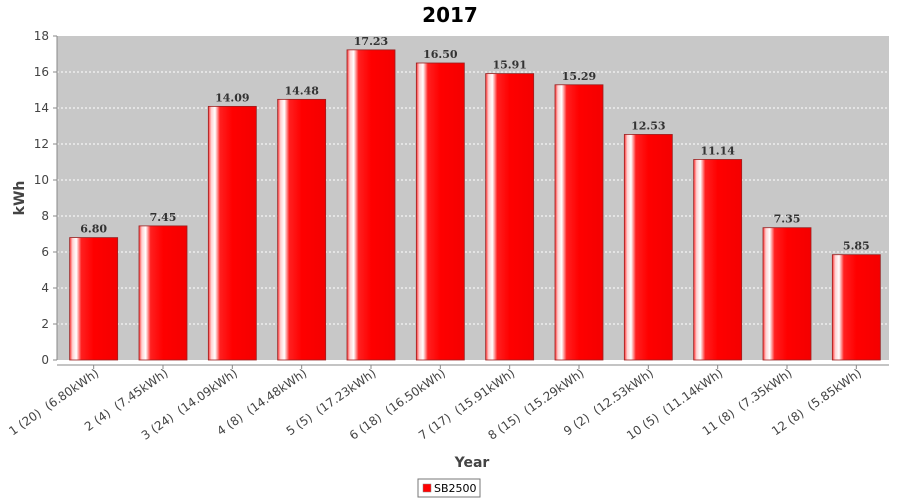 The width and height of the screenshot is (900, 500). What do you see at coordinates (450, 15) in the screenshot?
I see `chart-title: 2017` at bounding box center [450, 15].